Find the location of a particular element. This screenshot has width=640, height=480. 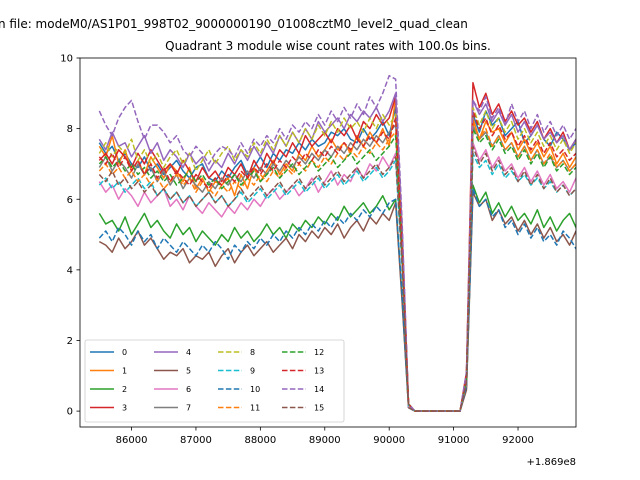

x-axis: 86000 87000 88000 89000 90000 91000 92000 is located at coordinates (325, 436).